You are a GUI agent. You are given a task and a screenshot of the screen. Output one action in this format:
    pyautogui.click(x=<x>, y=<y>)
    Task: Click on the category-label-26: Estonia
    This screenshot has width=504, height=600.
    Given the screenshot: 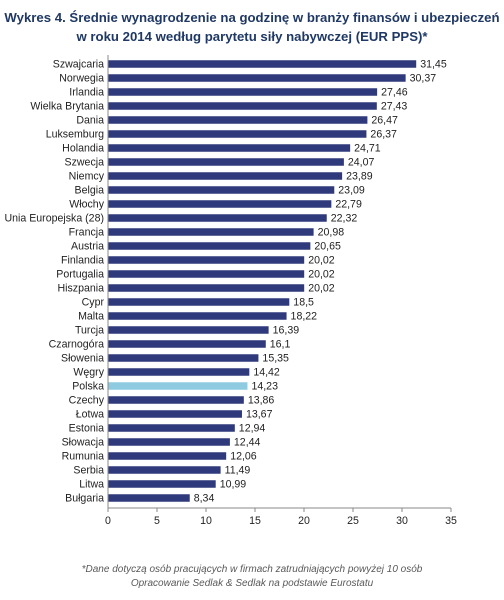 What is the action you would take?
    pyautogui.click(x=86, y=429)
    